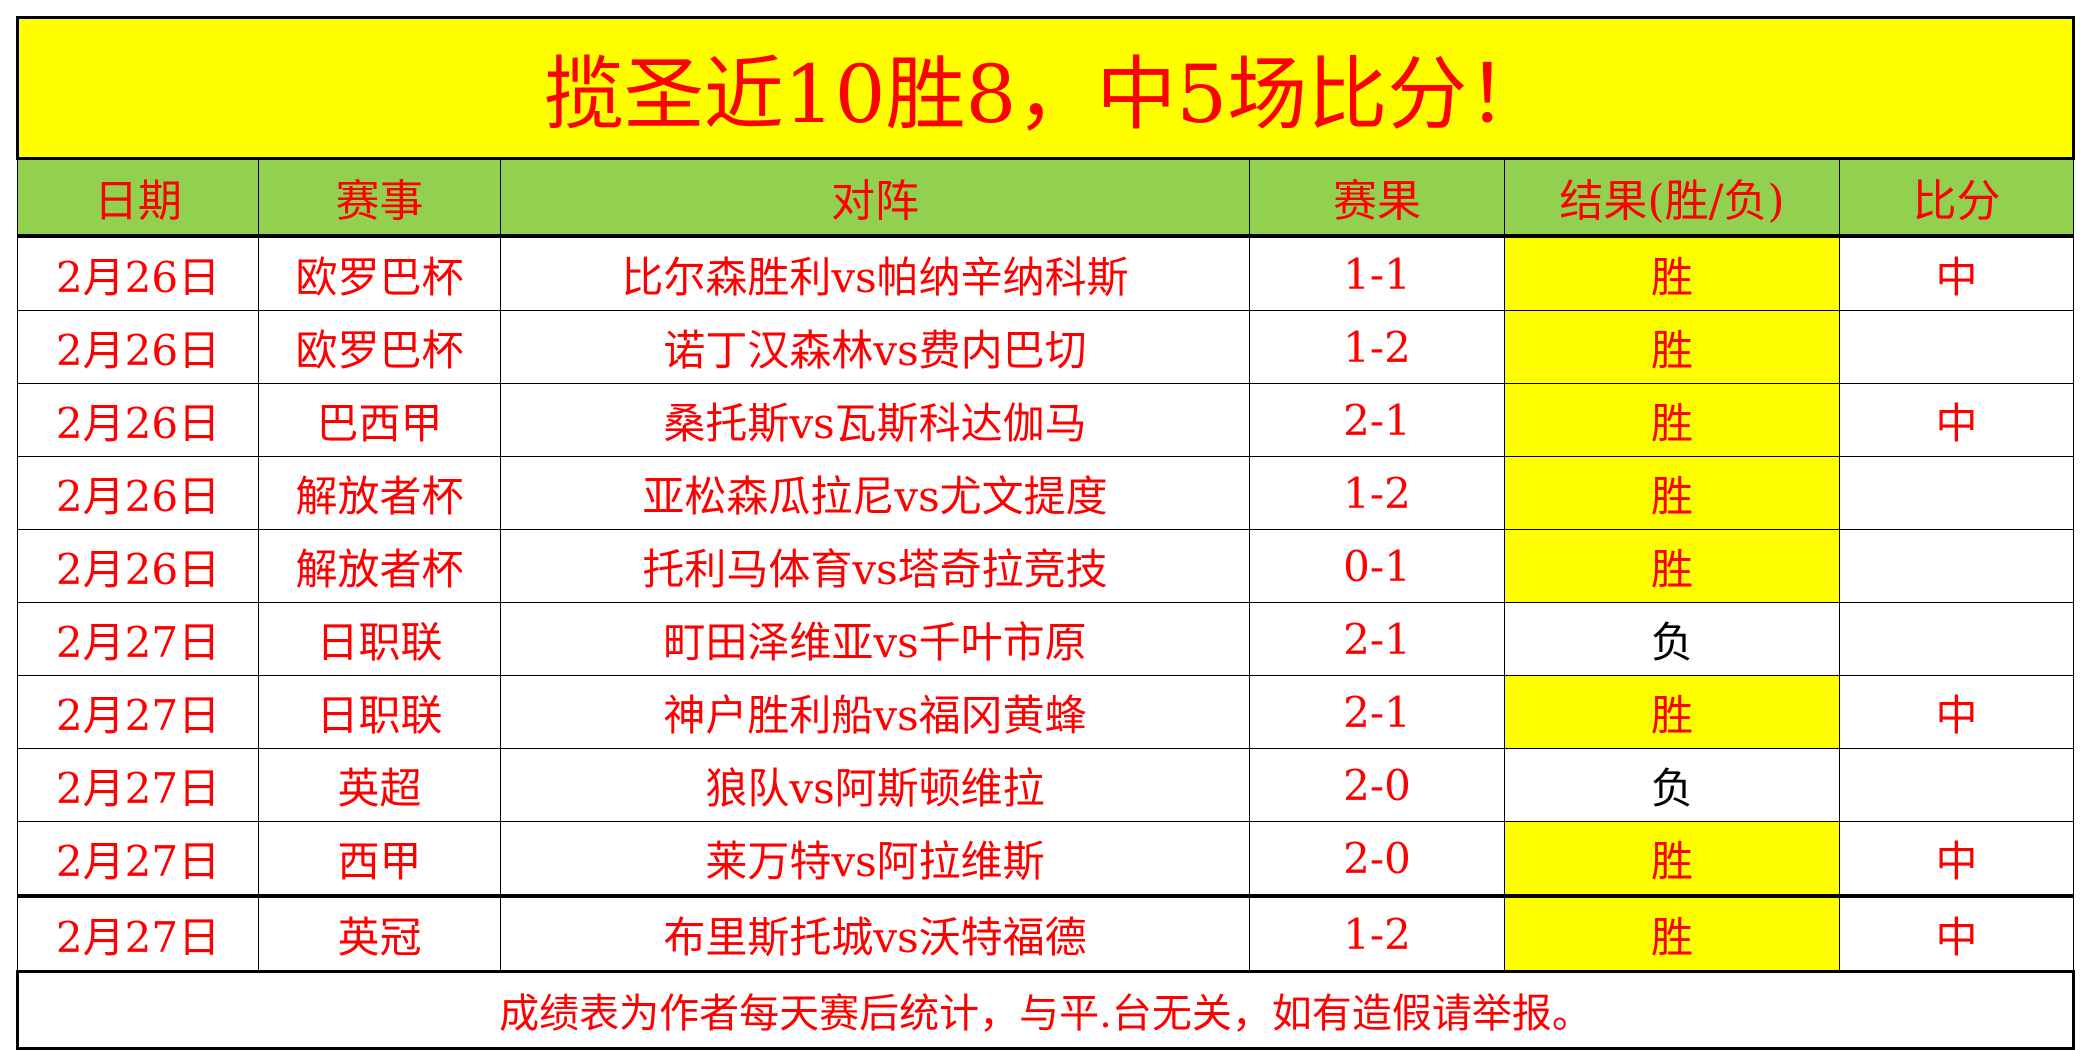 This screenshot has height=1050, width=2088. Describe the element at coordinates (1377, 198) in the screenshot. I see `header-score: 赛果` at that location.